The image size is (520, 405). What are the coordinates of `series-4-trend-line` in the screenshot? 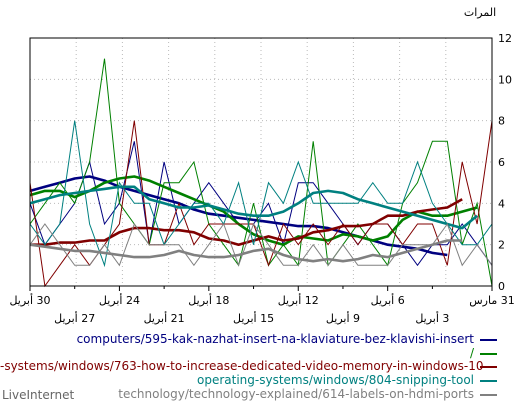 It's located at (246, 251).